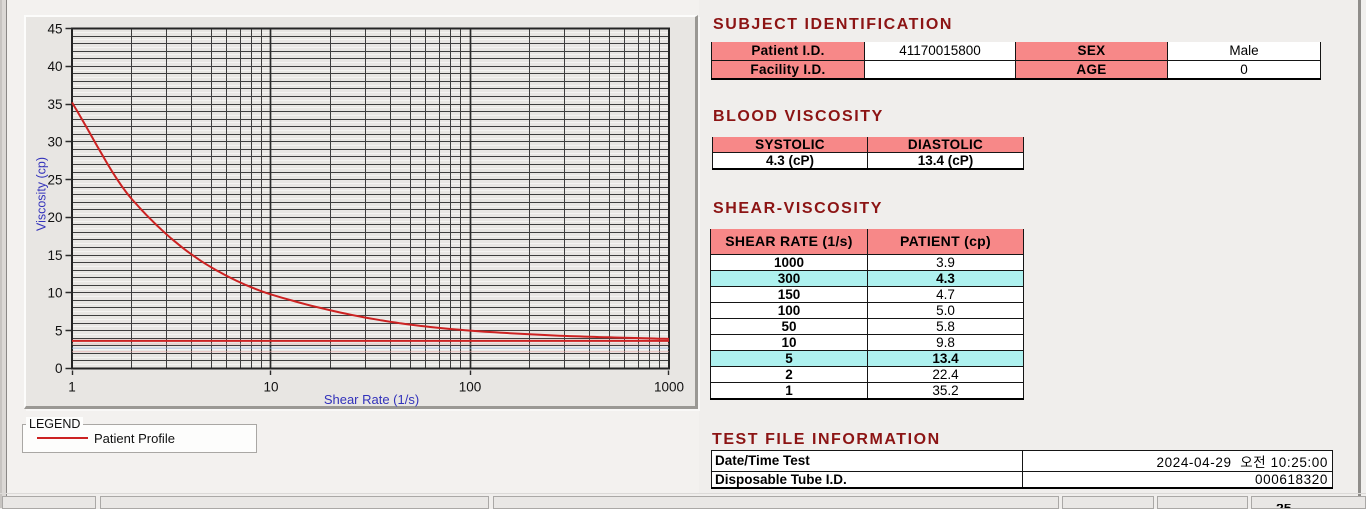 This screenshot has width=1366, height=509. What do you see at coordinates (59, 330) in the screenshot?
I see `svg-text: 5` at bounding box center [59, 330].